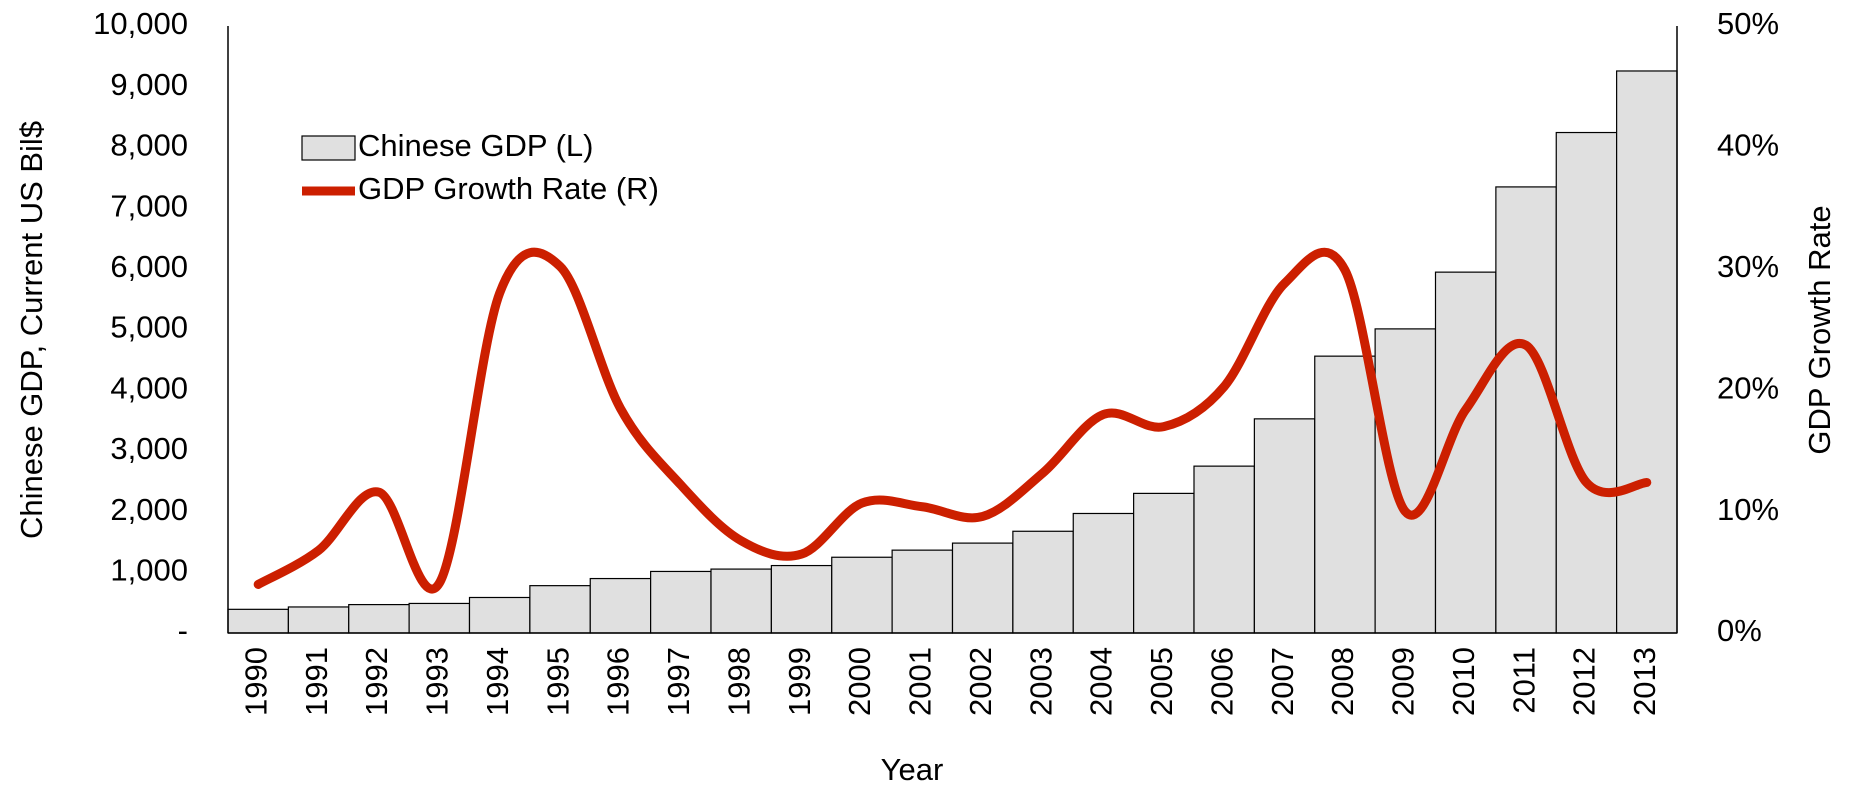  What do you see at coordinates (859, 681) in the screenshot?
I see `x-tick-label: 2000` at bounding box center [859, 681].